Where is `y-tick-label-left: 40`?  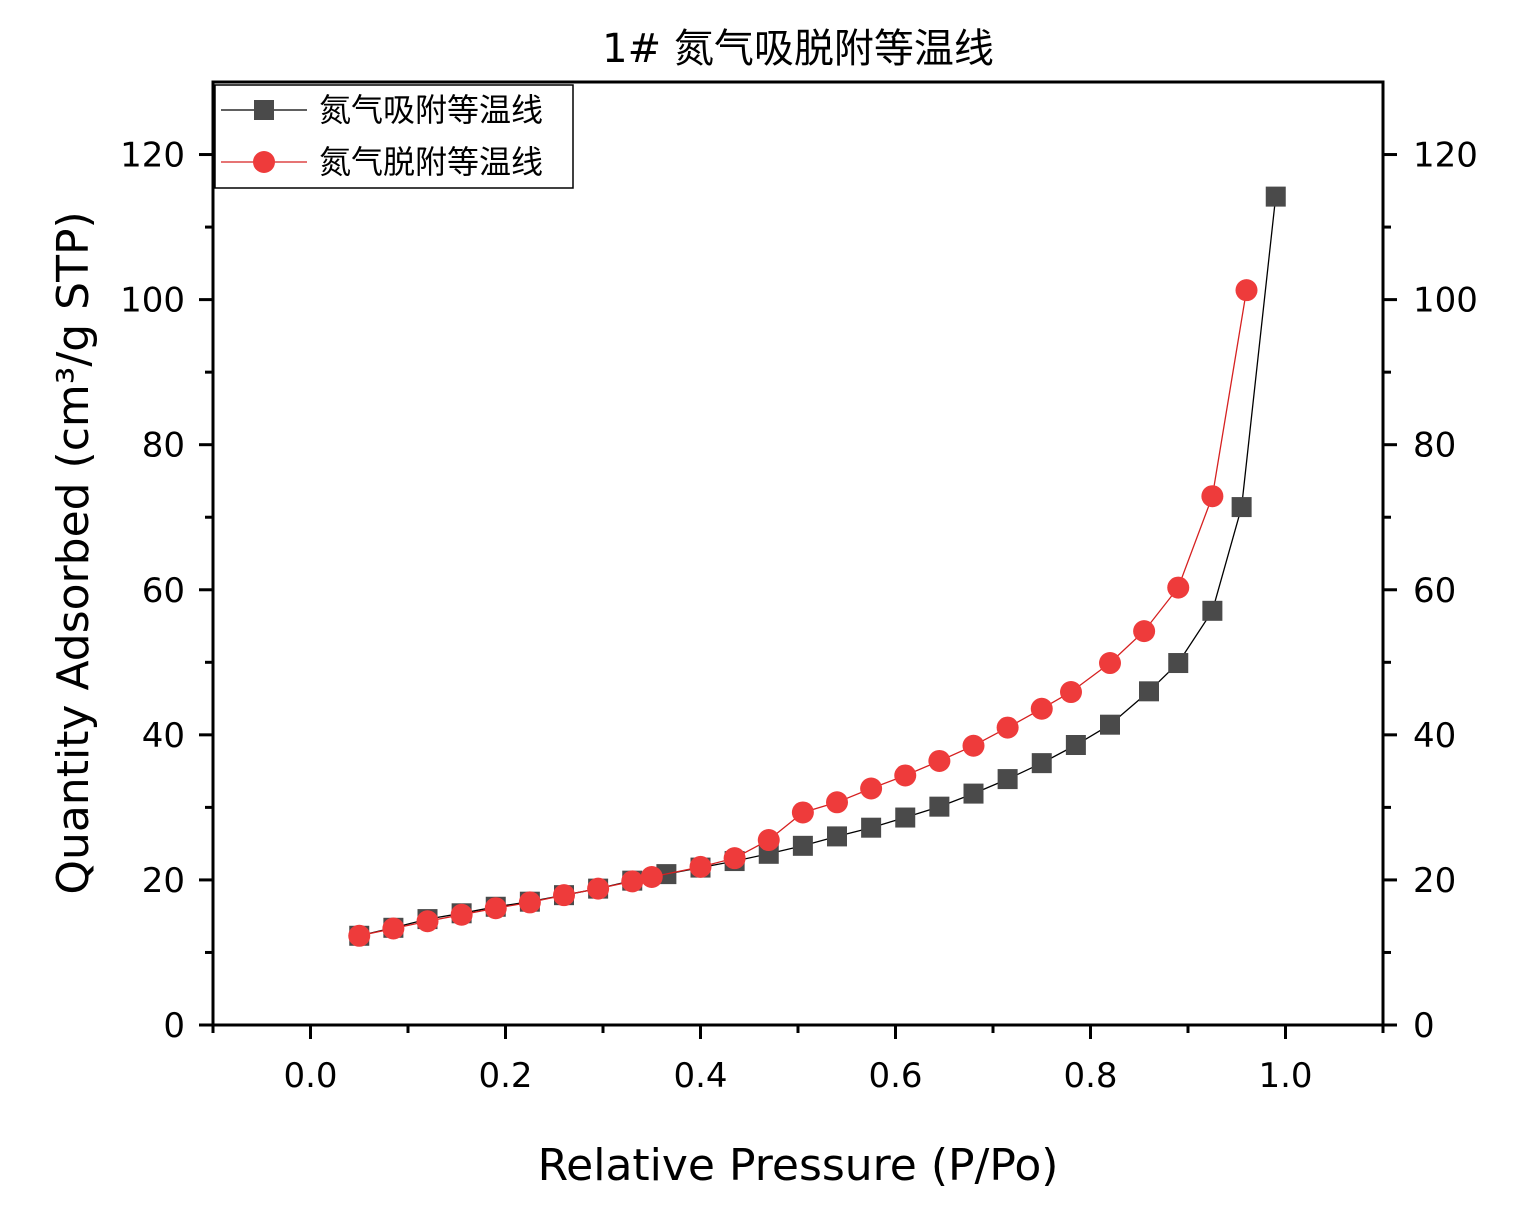 y-tick-label-left: 40 is located at coordinates (163, 736).